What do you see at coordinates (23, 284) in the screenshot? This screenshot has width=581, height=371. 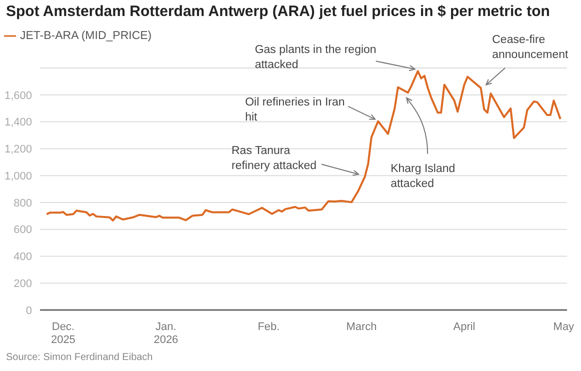 I see `y-tick-label: 200` at bounding box center [23, 284].